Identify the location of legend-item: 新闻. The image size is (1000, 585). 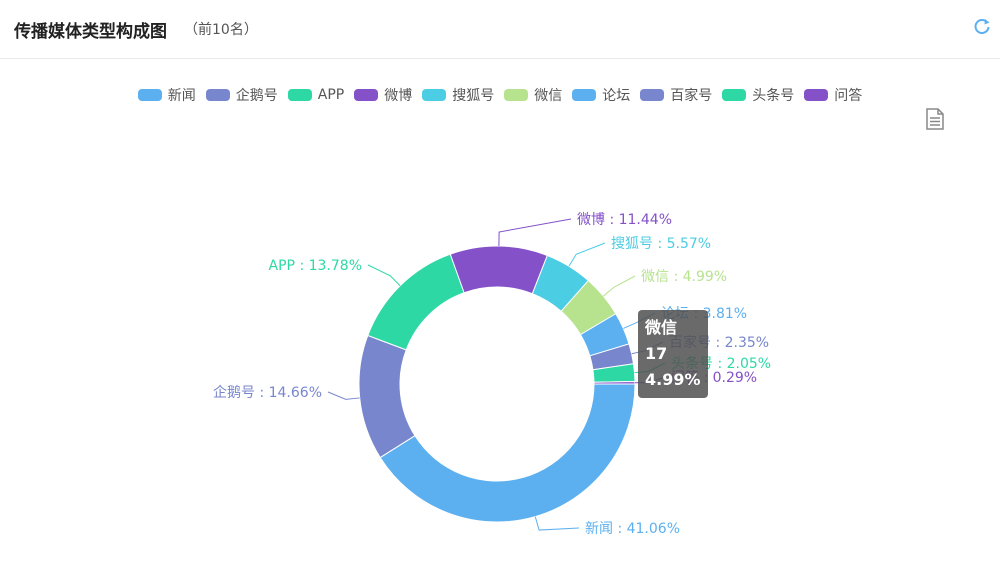
(166, 95).